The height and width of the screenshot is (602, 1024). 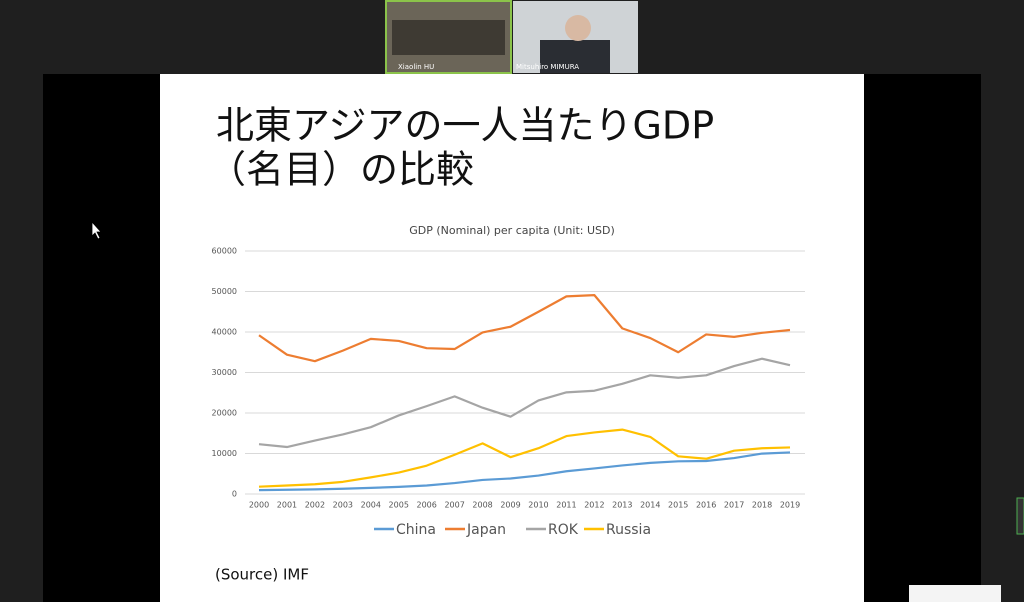 I want to click on x-tick-label: 2010, so click(x=538, y=505).